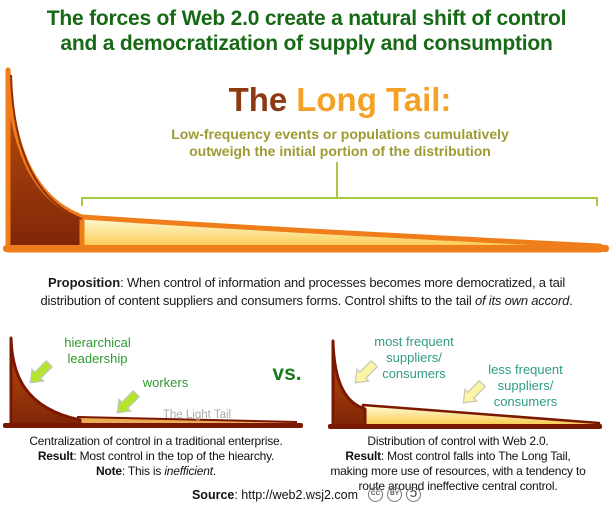  Describe the element at coordinates (109, 471) in the screenshot. I see `note-label: Note` at that location.